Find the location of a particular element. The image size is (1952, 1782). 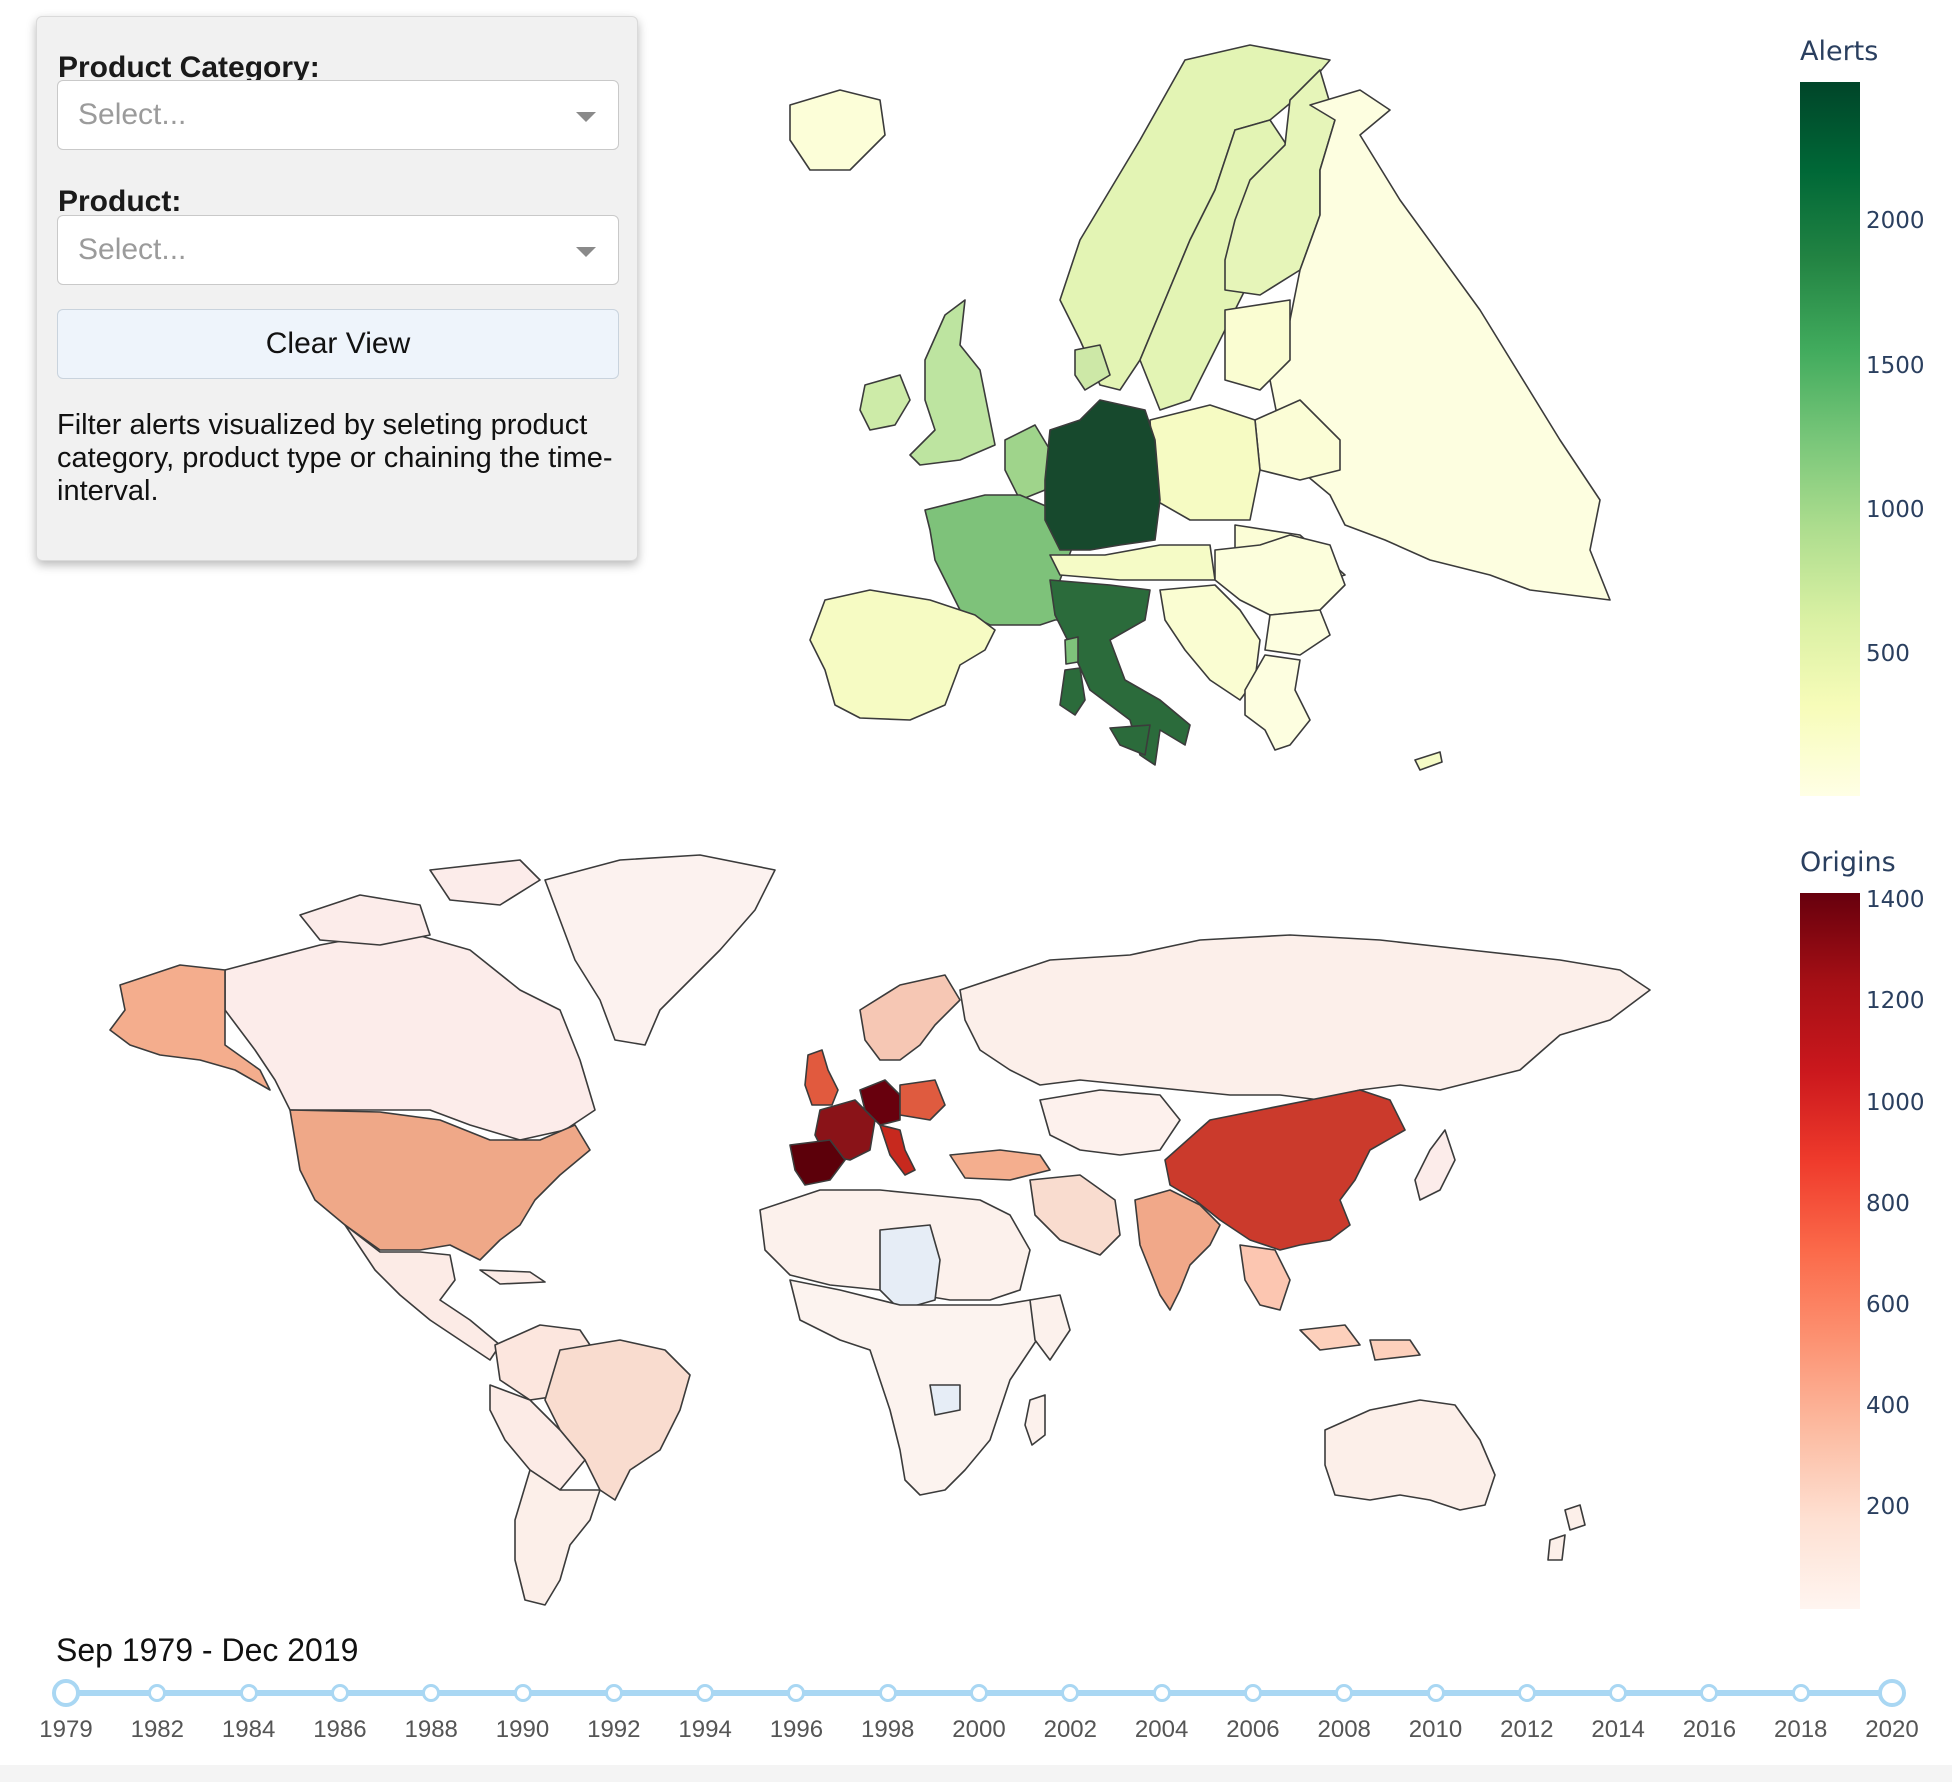

slider-year-label: 2014 is located at coordinates (1618, 1729).